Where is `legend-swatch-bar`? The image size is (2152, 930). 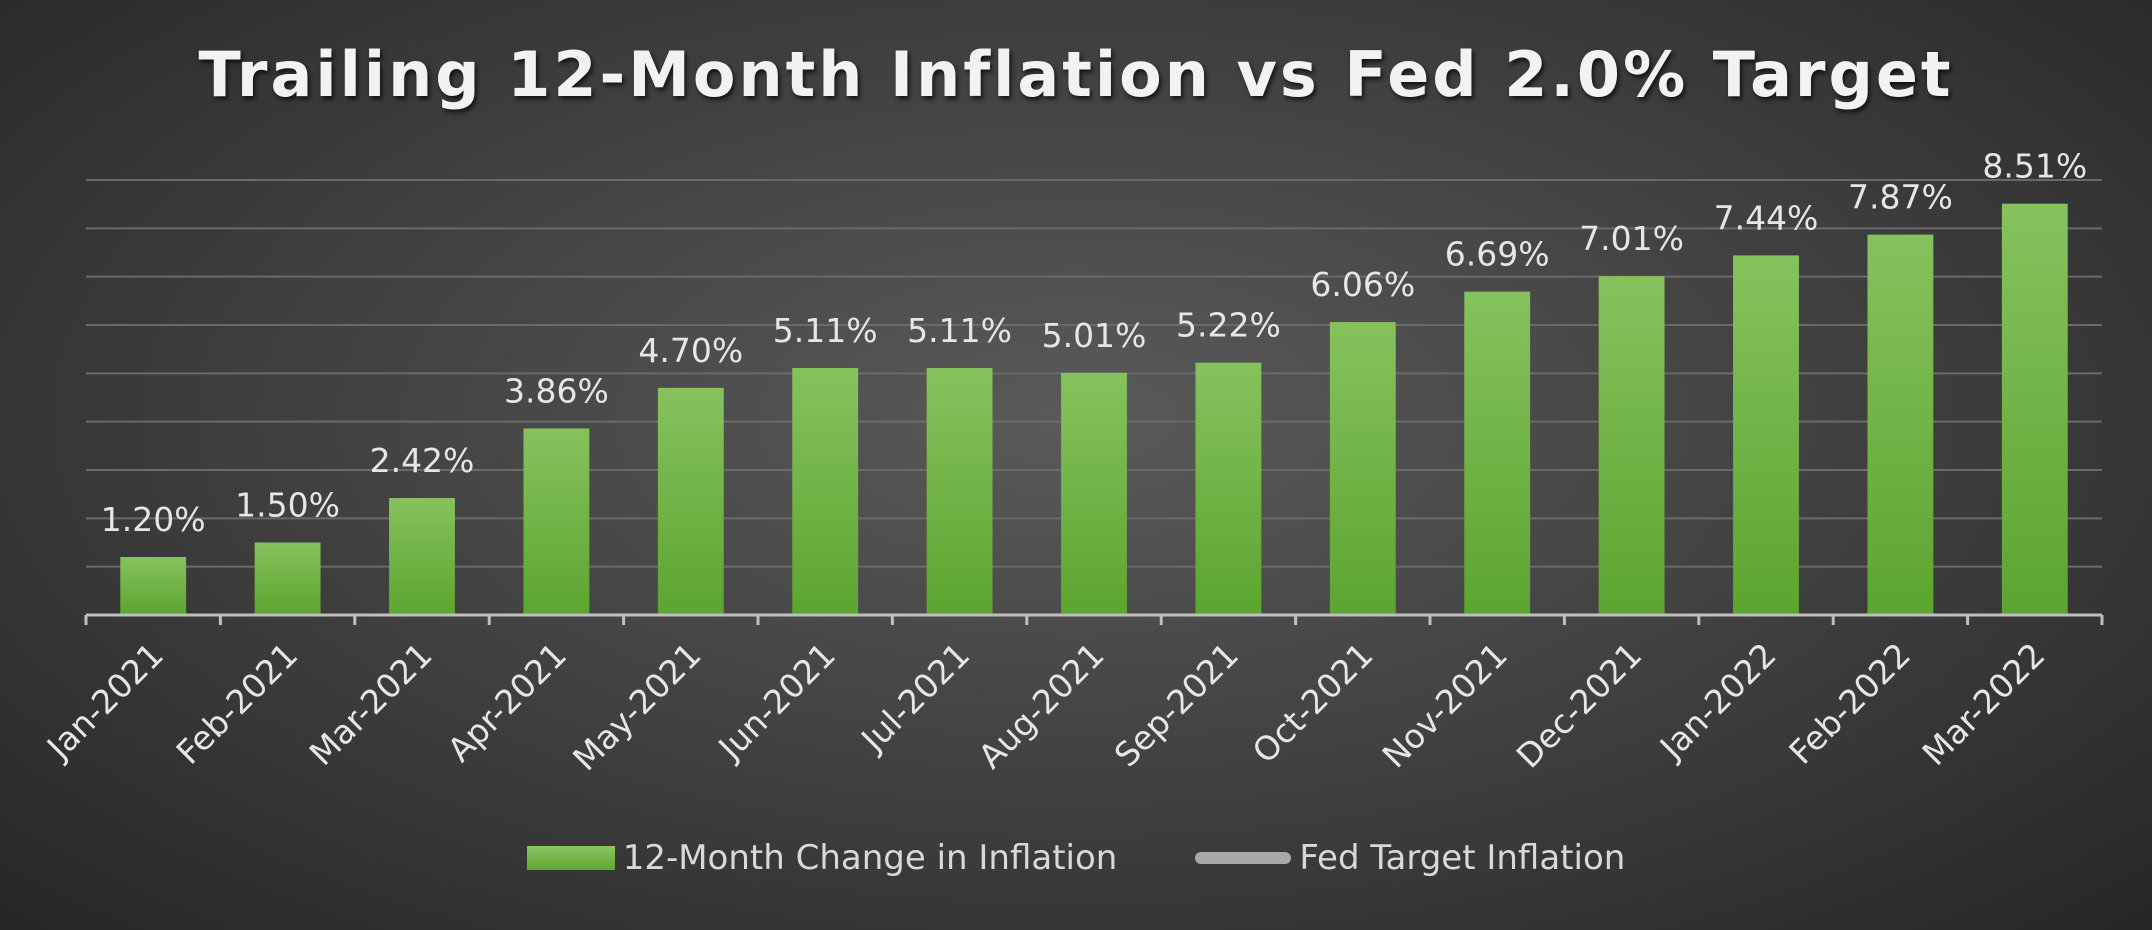
legend-swatch-bar is located at coordinates (570, 858).